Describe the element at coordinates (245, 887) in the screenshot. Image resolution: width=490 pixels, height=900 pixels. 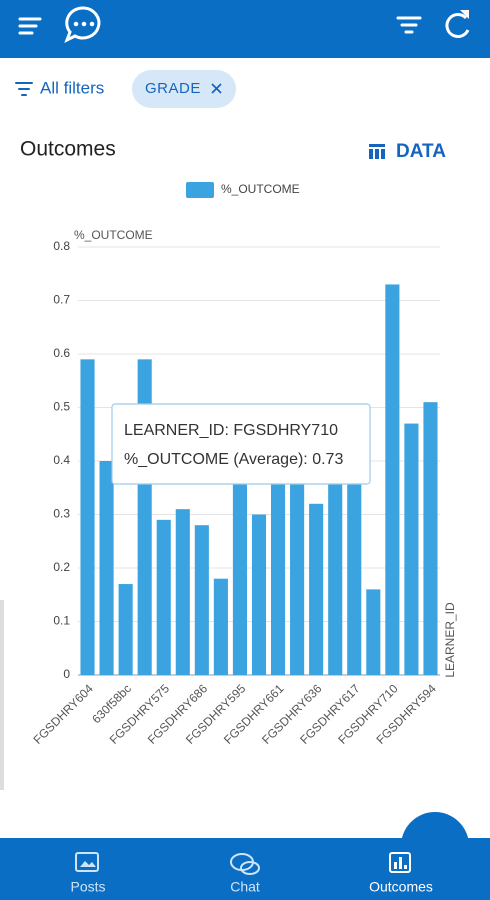
I see `nav-label: Chat` at that location.